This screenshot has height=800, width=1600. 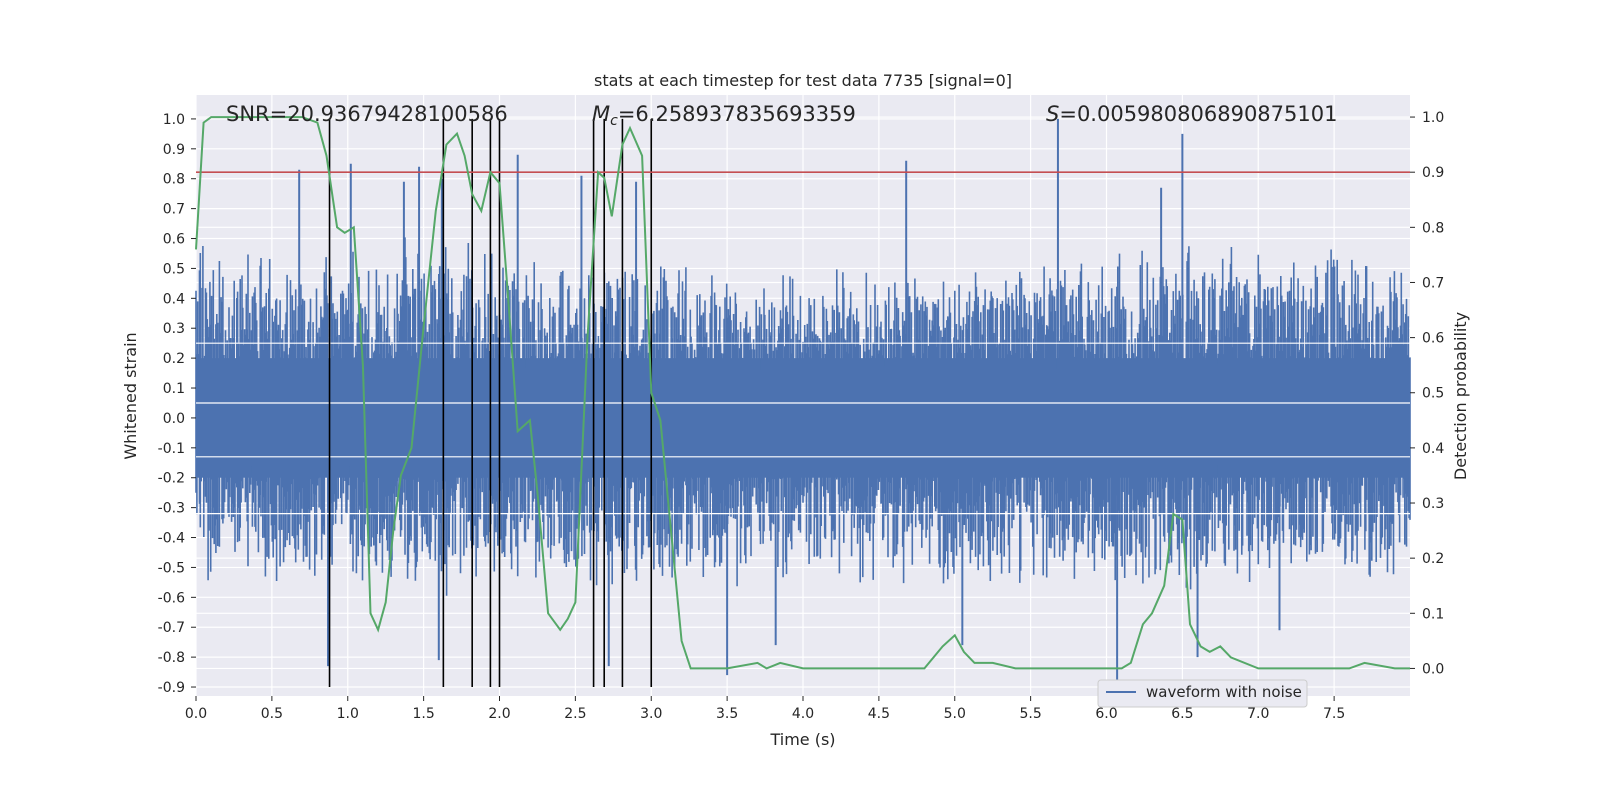 What do you see at coordinates (1334, 714) in the screenshot?
I see `x-tick-label: 7.5` at bounding box center [1334, 714].